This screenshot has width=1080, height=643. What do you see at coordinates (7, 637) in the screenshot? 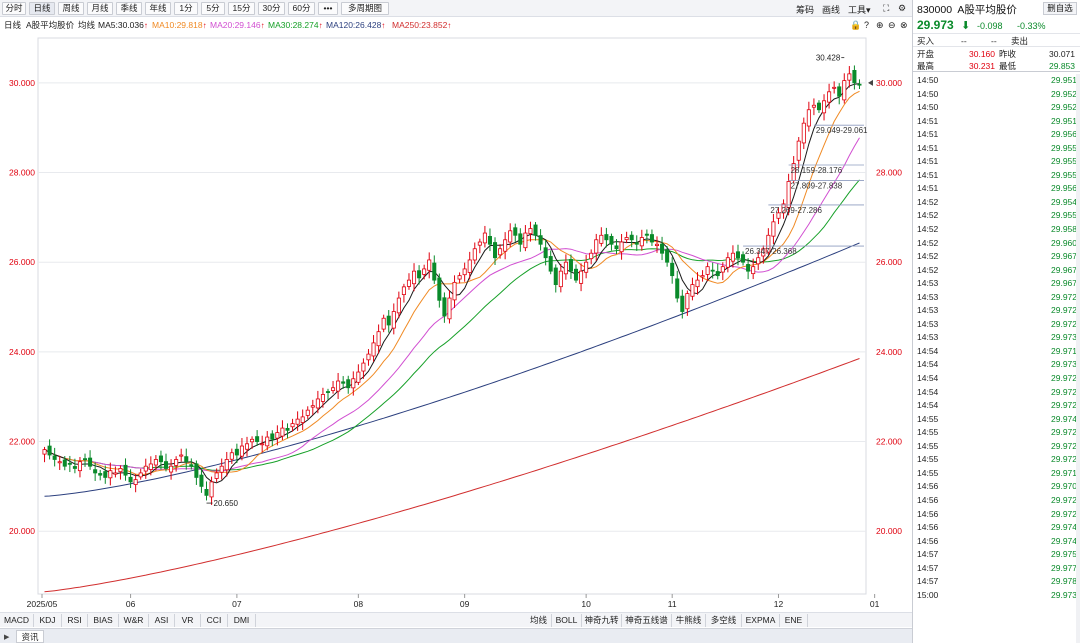
I see `expand-triangle-icon: ▶` at bounding box center [7, 637].